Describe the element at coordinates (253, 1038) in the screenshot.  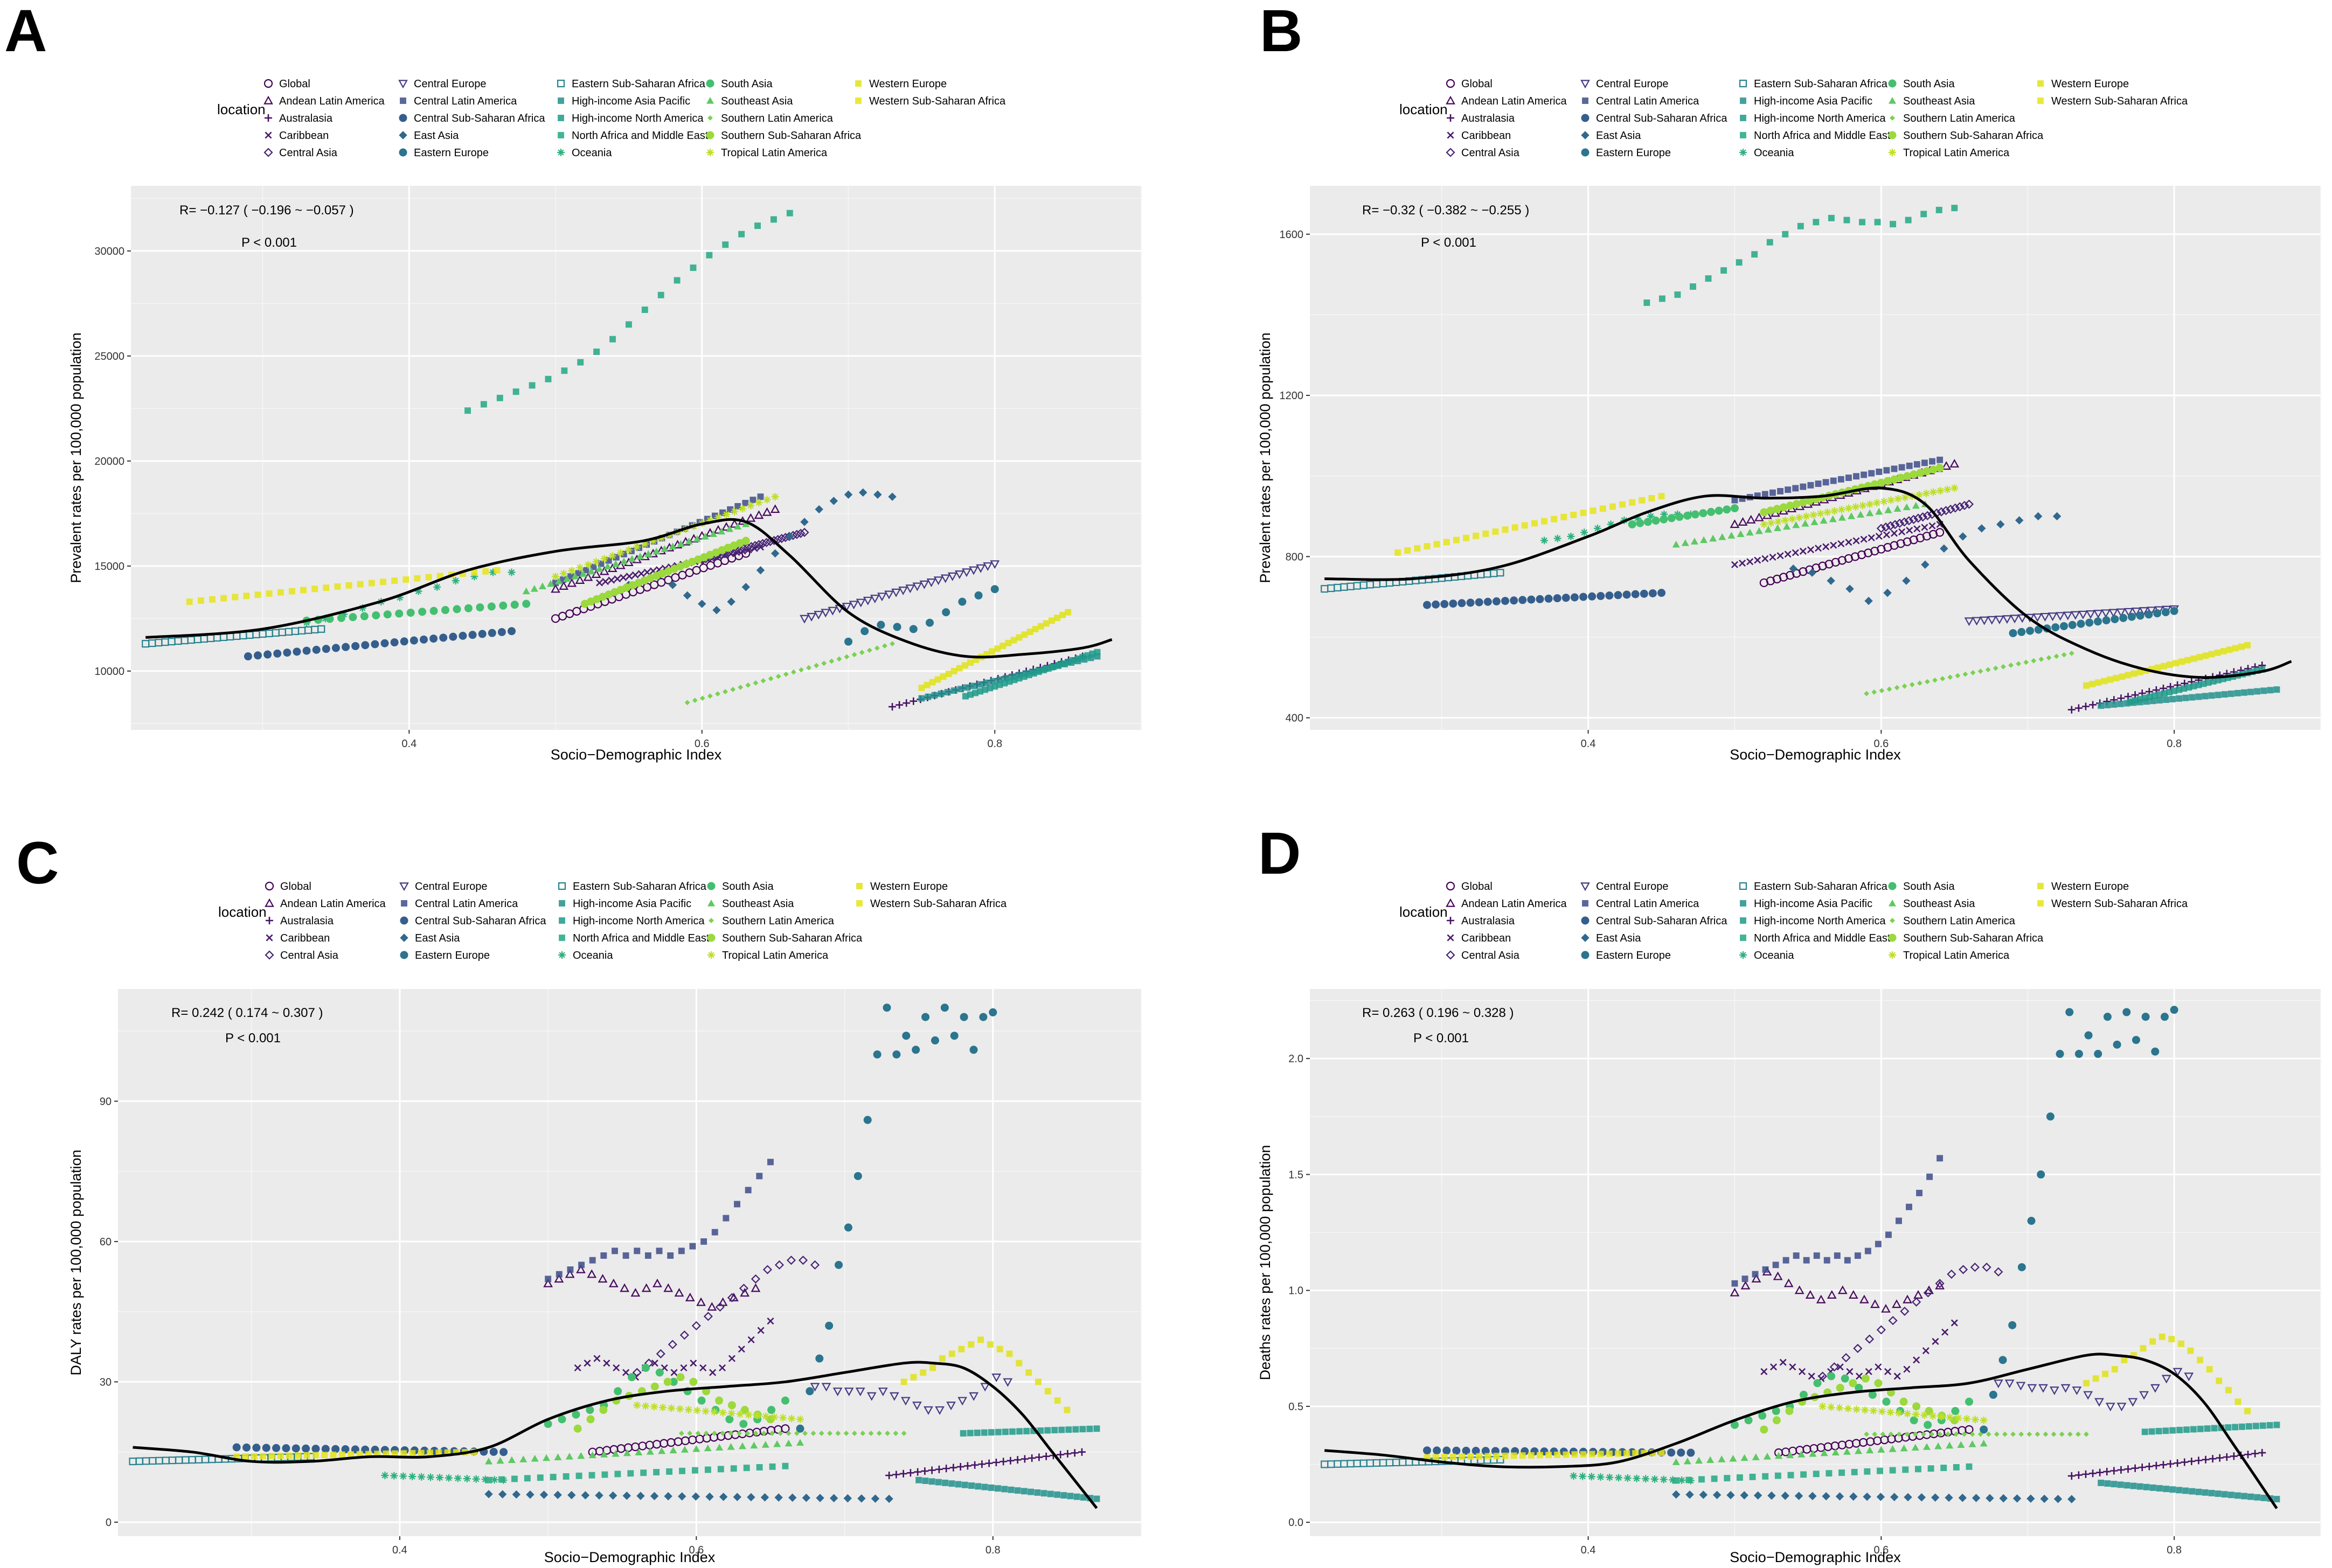
I see `panel-c-p-value-text: P < 0.001` at that location.